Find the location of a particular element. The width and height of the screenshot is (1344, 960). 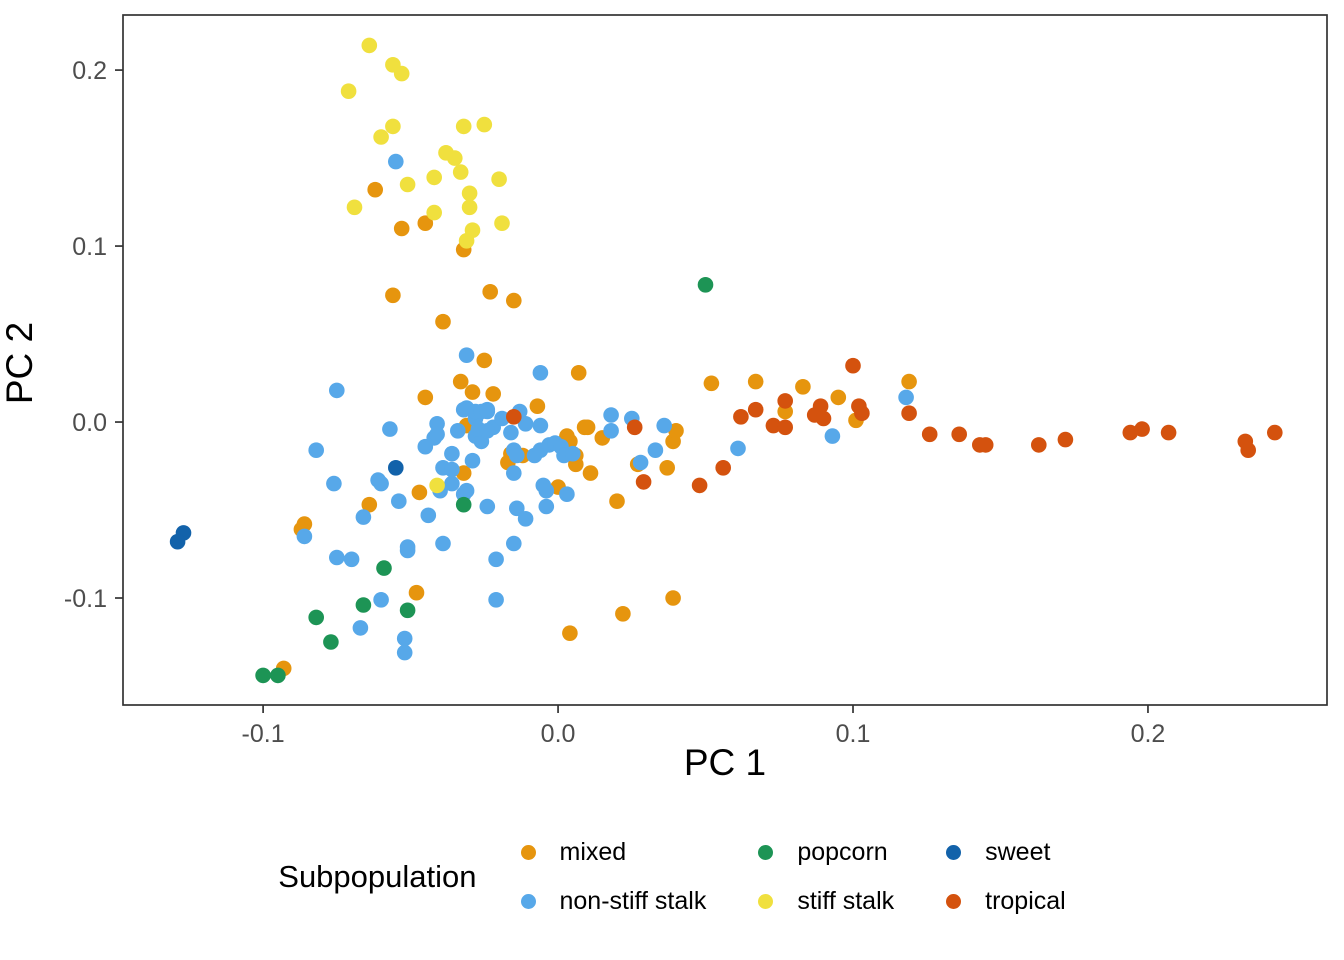

legend-entry-sweet: sweet is located at coordinates (1006, 852).